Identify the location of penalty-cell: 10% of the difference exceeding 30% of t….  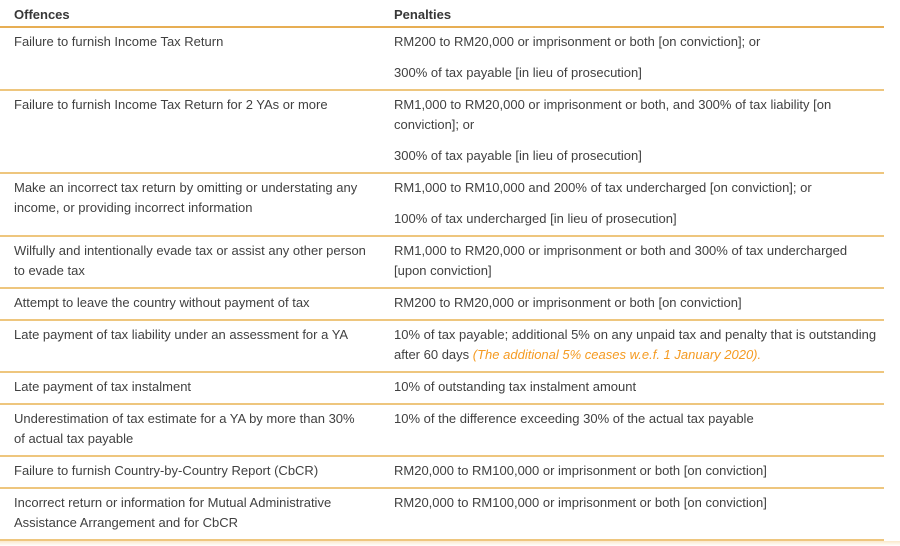
(639, 430).